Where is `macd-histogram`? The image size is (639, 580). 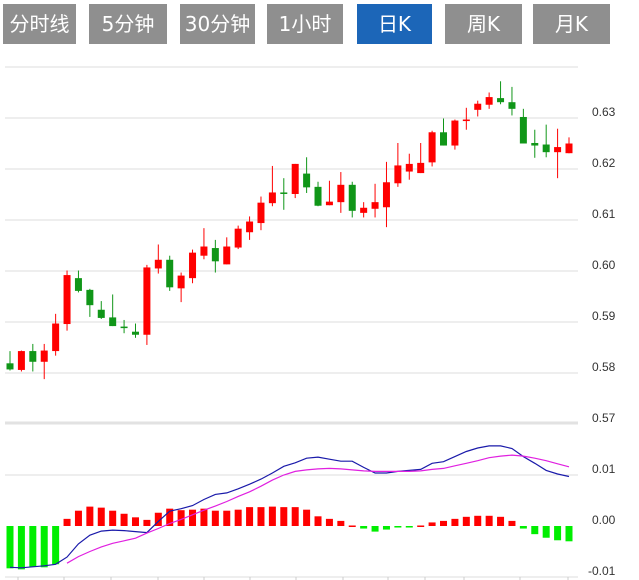 macd-histogram is located at coordinates (289, 538).